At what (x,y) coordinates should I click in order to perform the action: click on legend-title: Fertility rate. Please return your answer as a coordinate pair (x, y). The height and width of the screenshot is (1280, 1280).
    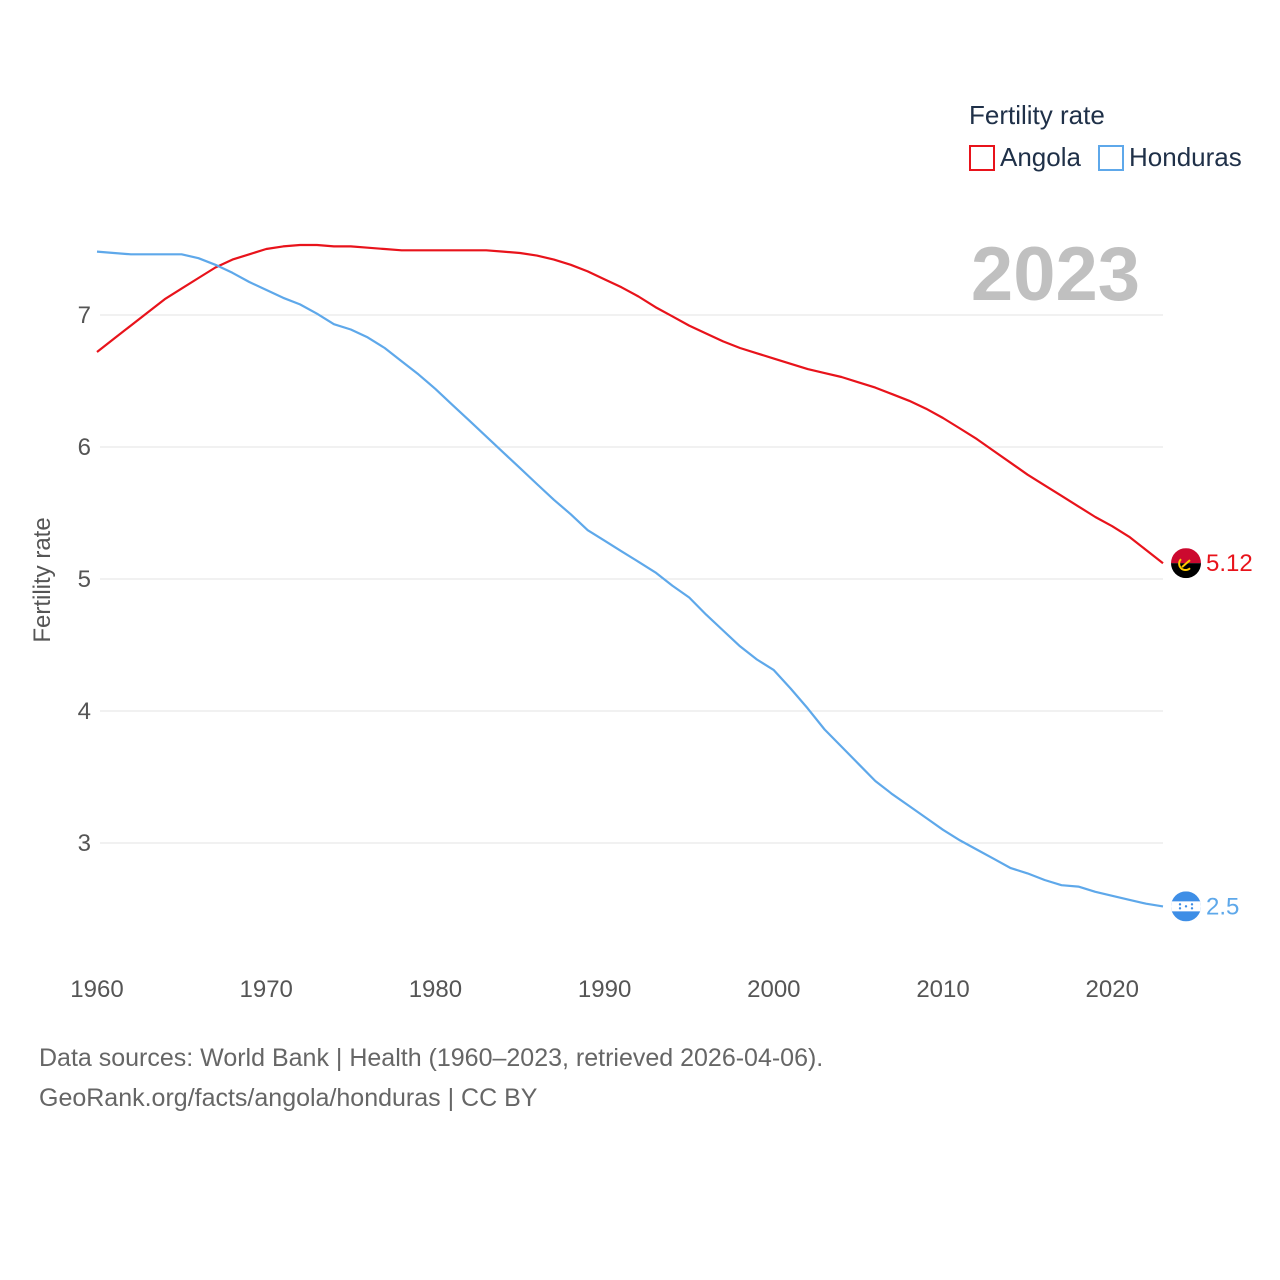
    Looking at the image, I should click on (1037, 115).